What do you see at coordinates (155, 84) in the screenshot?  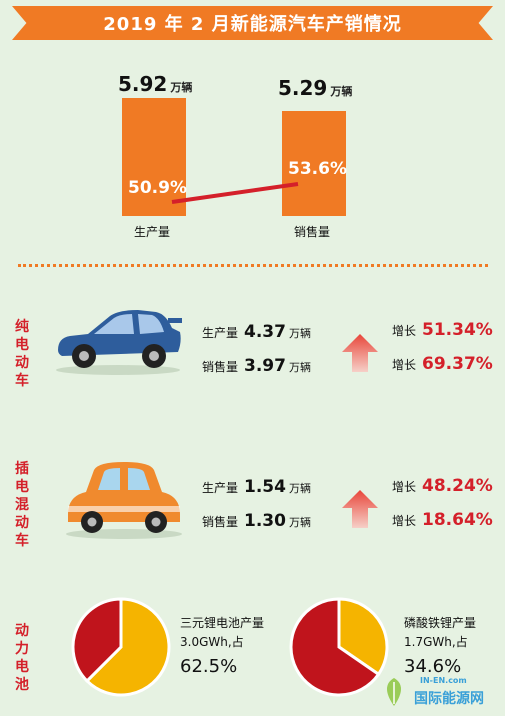 I see `bar-value-label-0: 5.92 万辆` at bounding box center [155, 84].